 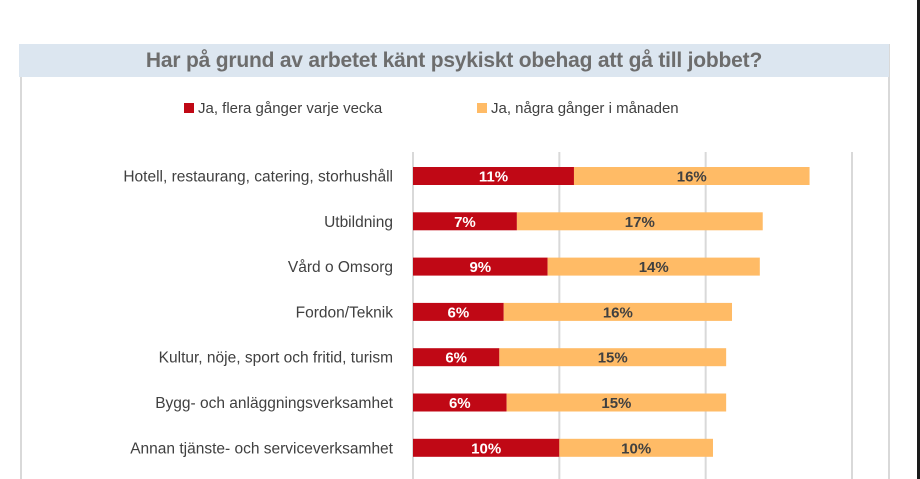 What do you see at coordinates (340, 267) in the screenshot?
I see `category-label: Vård o Omsorg` at bounding box center [340, 267].